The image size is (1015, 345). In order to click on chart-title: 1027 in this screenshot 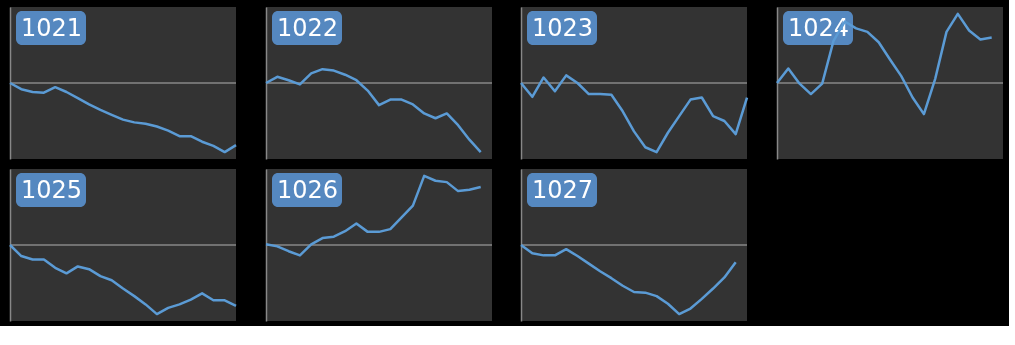, I will do `click(563, 190)`.